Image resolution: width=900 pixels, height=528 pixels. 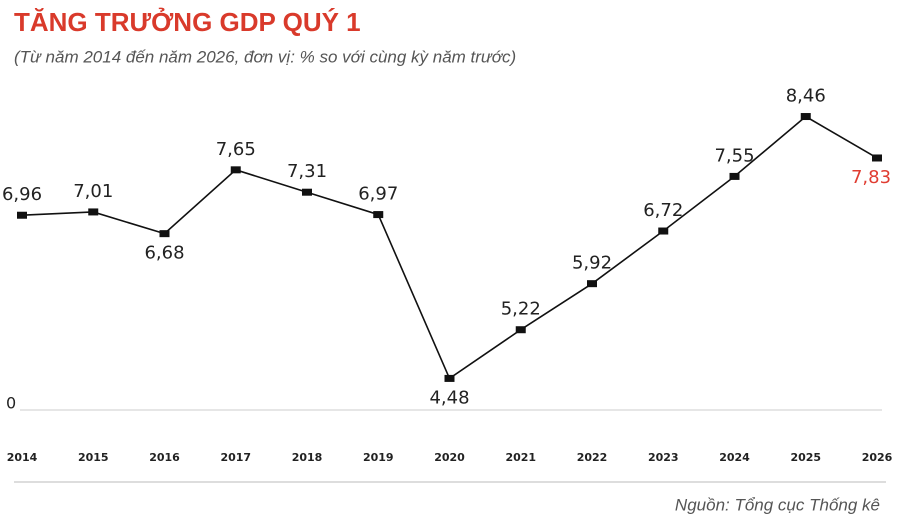 I want to click on data-label: 4,48, so click(x=449, y=397).